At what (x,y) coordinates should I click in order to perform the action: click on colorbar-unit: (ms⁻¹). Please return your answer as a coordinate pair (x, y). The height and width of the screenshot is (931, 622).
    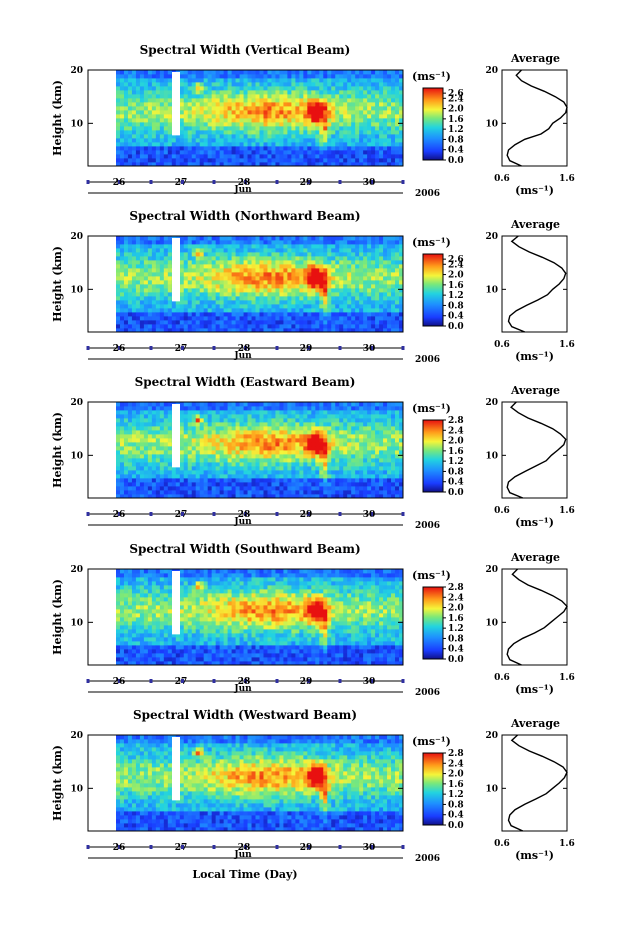
    Looking at the image, I should click on (431, 76).